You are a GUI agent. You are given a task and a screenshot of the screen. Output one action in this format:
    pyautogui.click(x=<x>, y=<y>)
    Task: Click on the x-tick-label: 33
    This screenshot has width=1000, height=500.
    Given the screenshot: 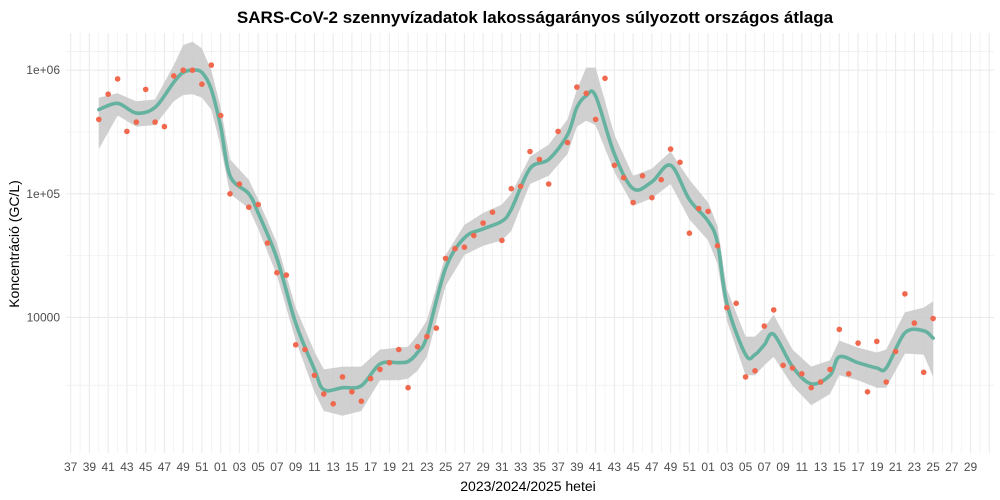 What is the action you would take?
    pyautogui.click(x=521, y=467)
    